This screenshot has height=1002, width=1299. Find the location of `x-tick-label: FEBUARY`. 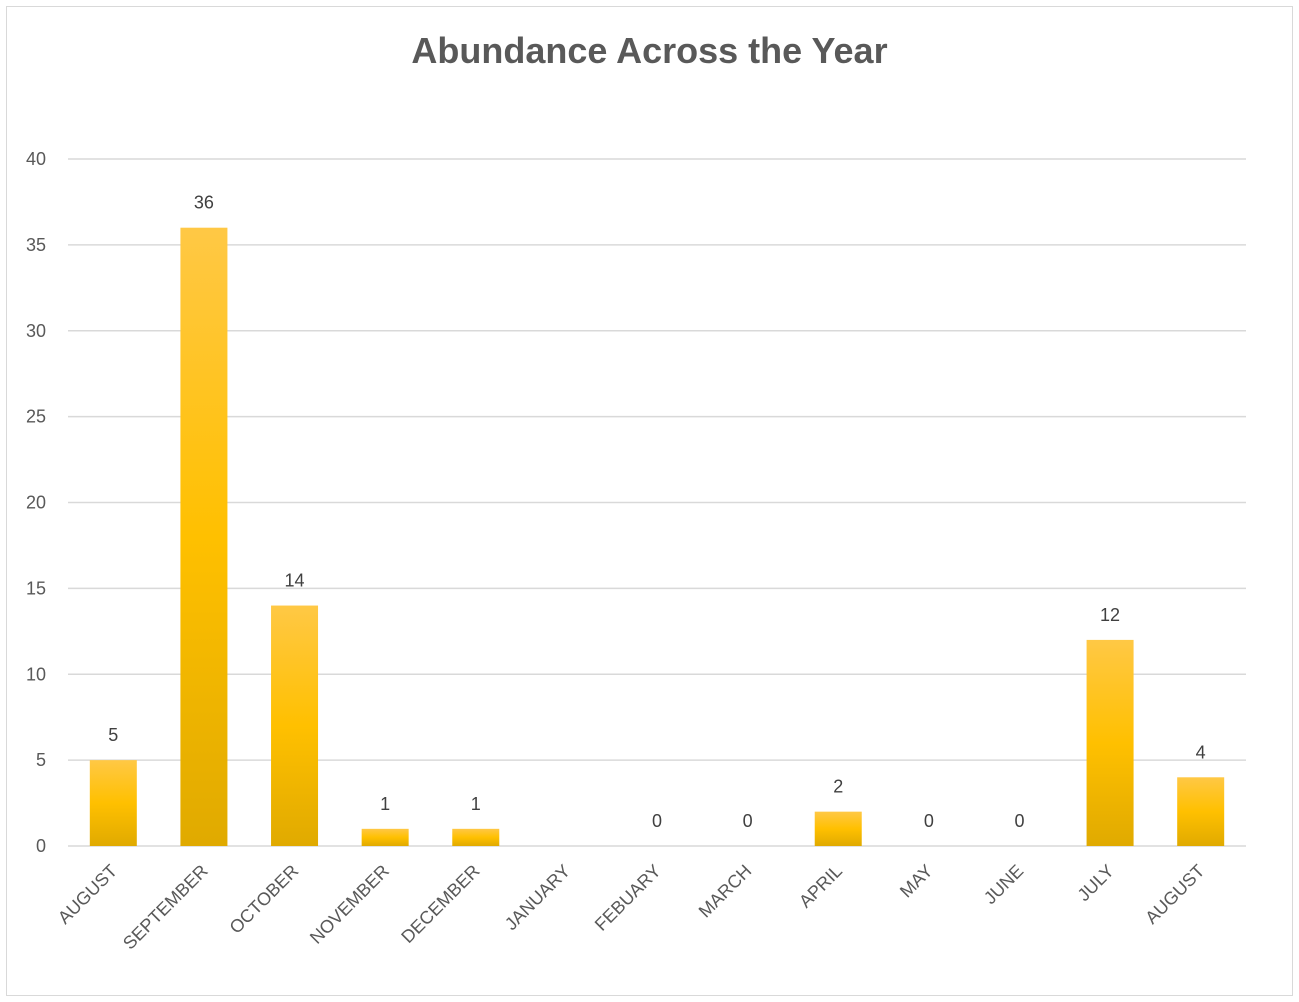

x-tick-label: FEBUARY is located at coordinates (628, 898).